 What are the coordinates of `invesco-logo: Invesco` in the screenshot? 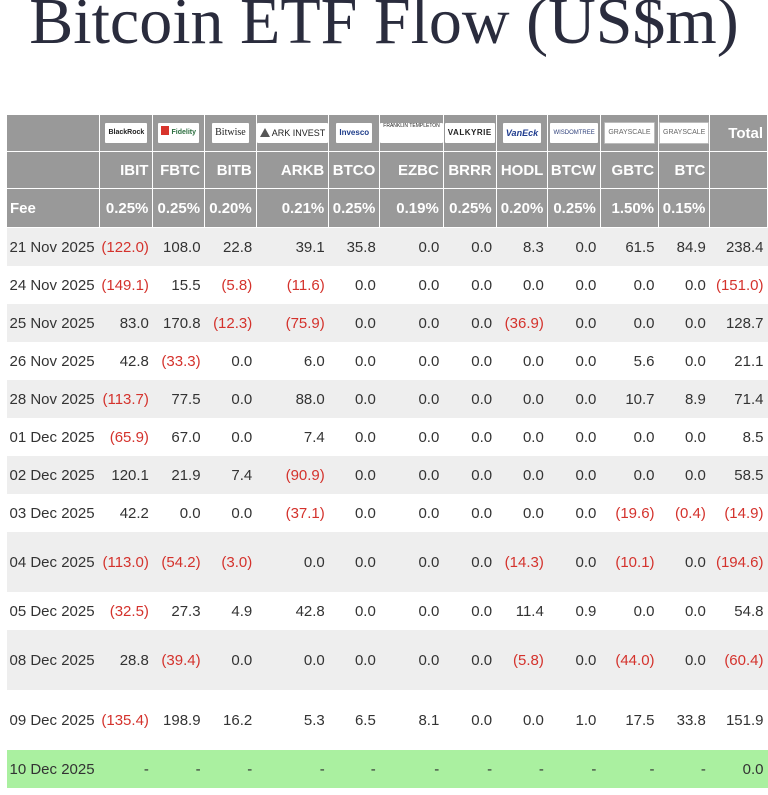 It's located at (354, 133).